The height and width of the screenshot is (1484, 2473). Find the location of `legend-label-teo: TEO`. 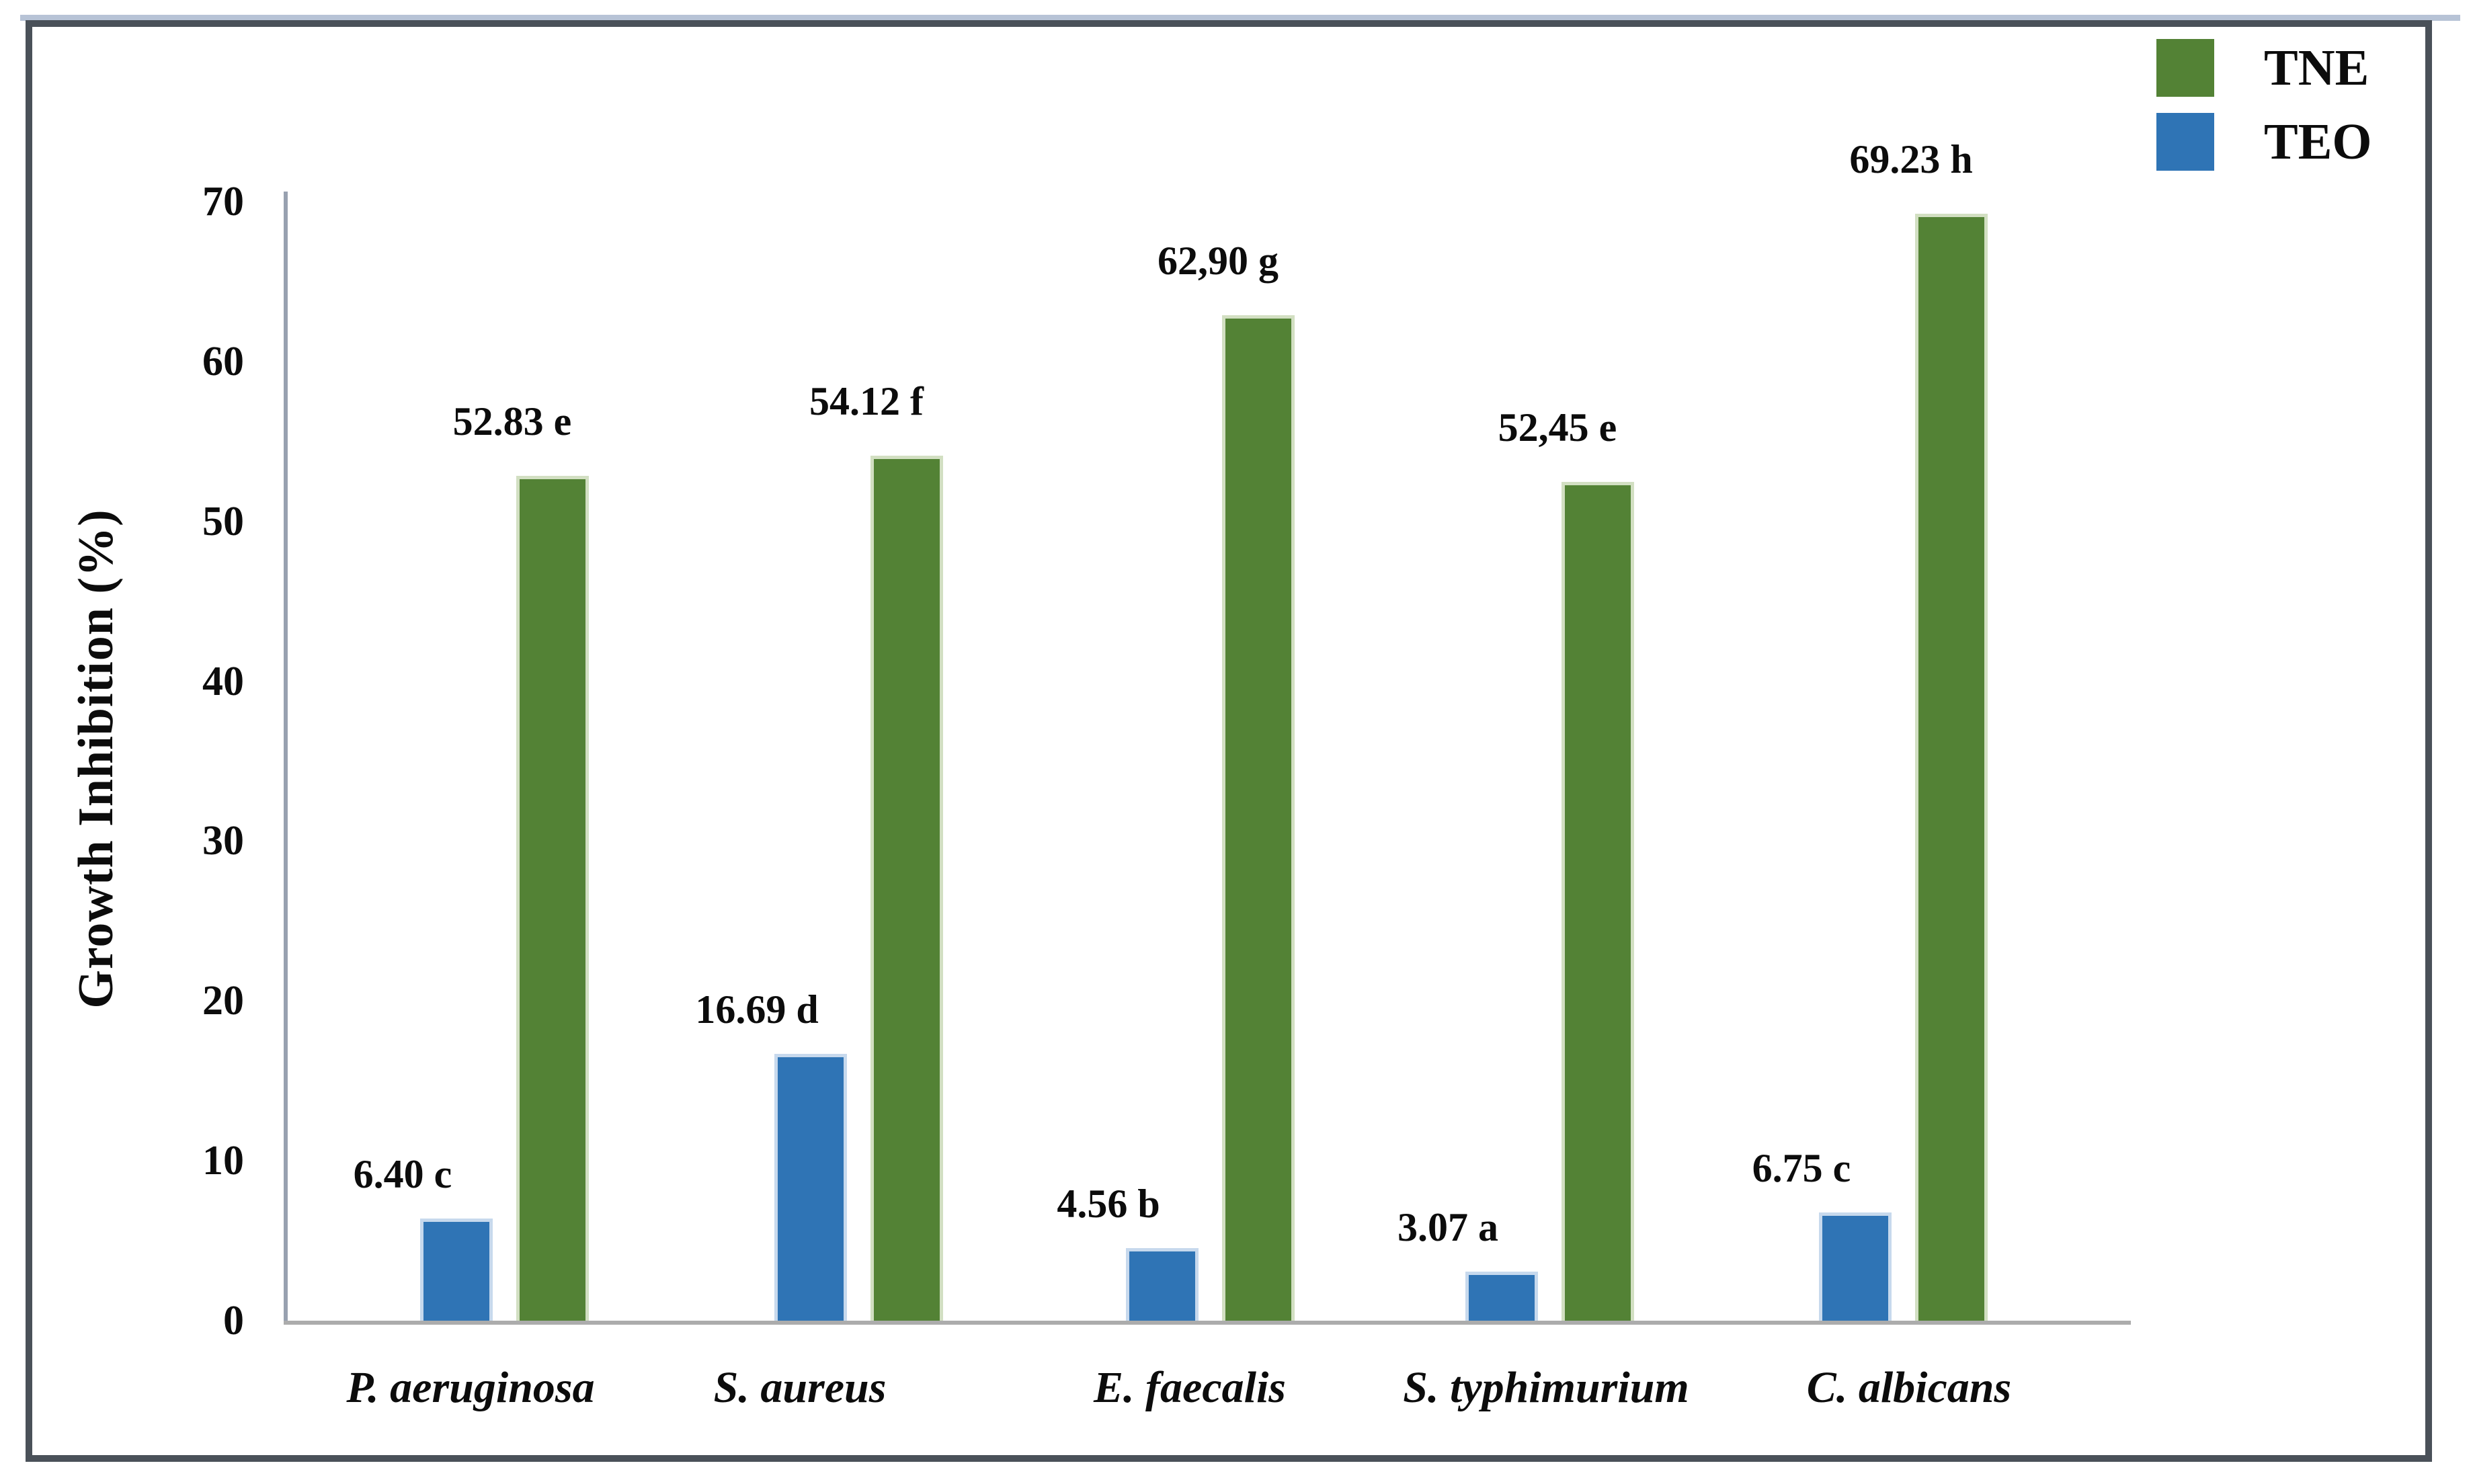

legend-label-teo: TEO is located at coordinates (2318, 142).